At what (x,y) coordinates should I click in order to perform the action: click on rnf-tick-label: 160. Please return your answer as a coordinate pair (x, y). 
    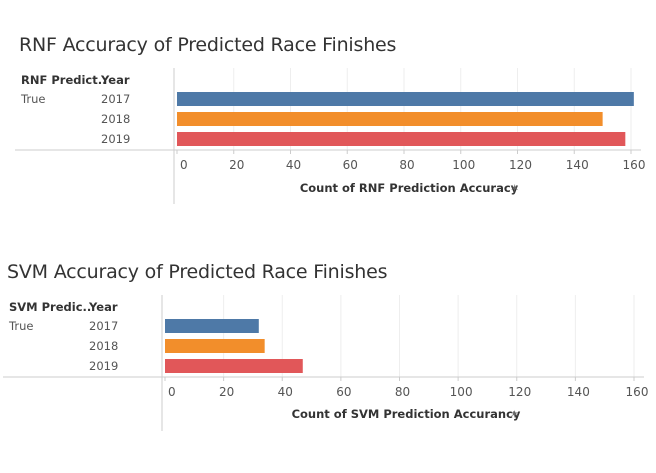
    Looking at the image, I should click on (634, 165).